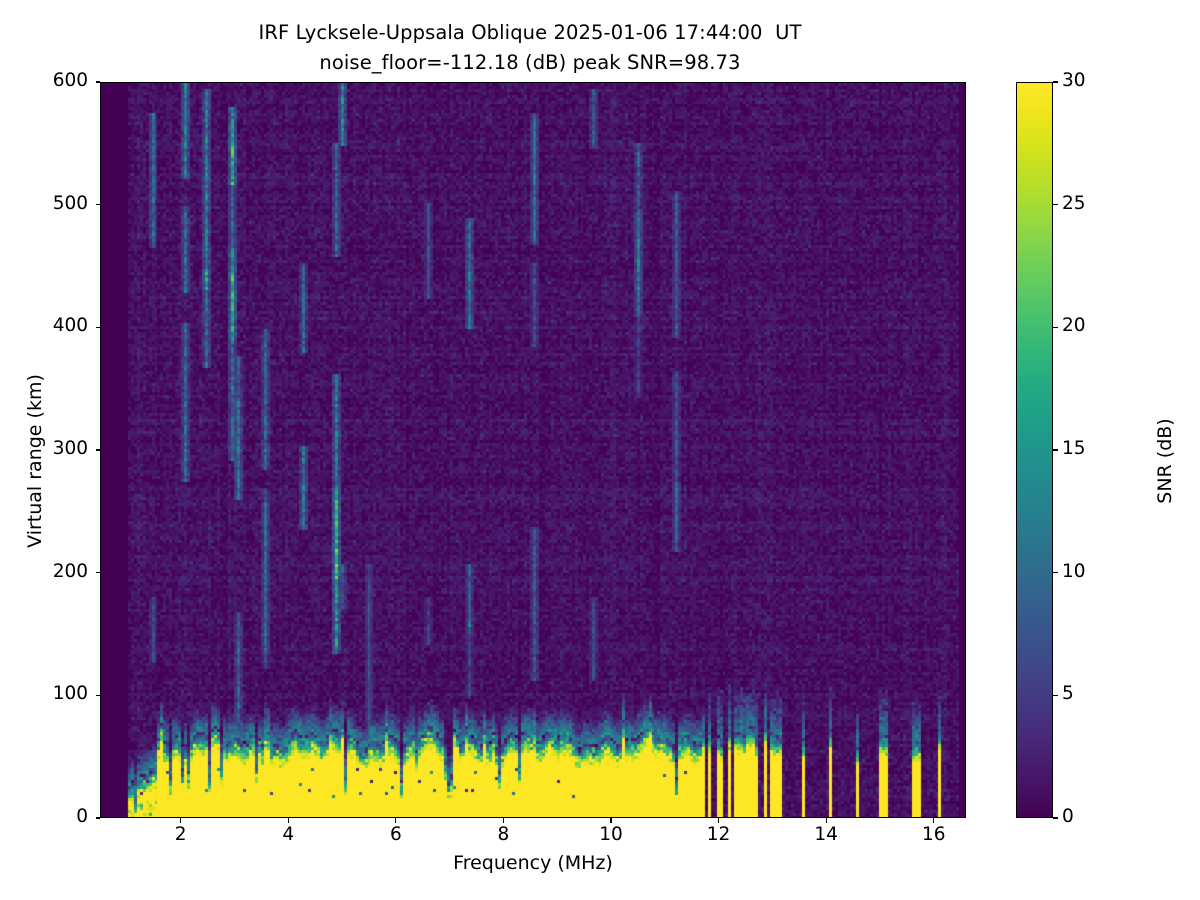  Describe the element at coordinates (35, 461) in the screenshot. I see `y-axis-label: Virtual range (km)` at that location.